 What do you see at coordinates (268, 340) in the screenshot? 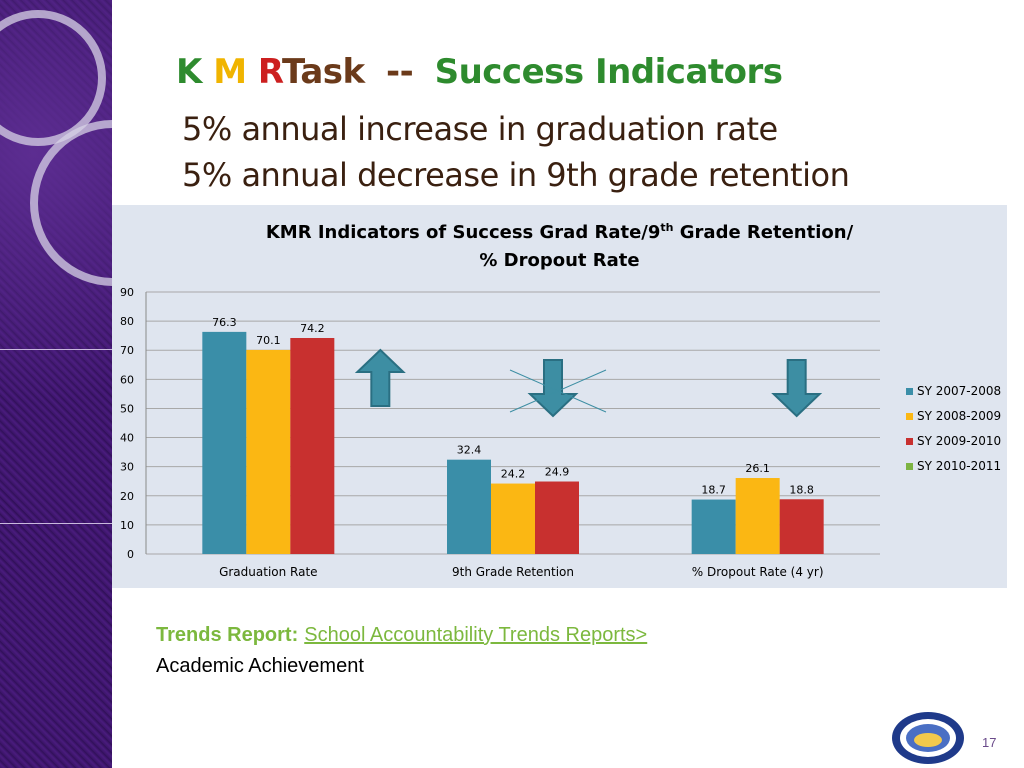
I see `data-label: 70.1` at bounding box center [268, 340].